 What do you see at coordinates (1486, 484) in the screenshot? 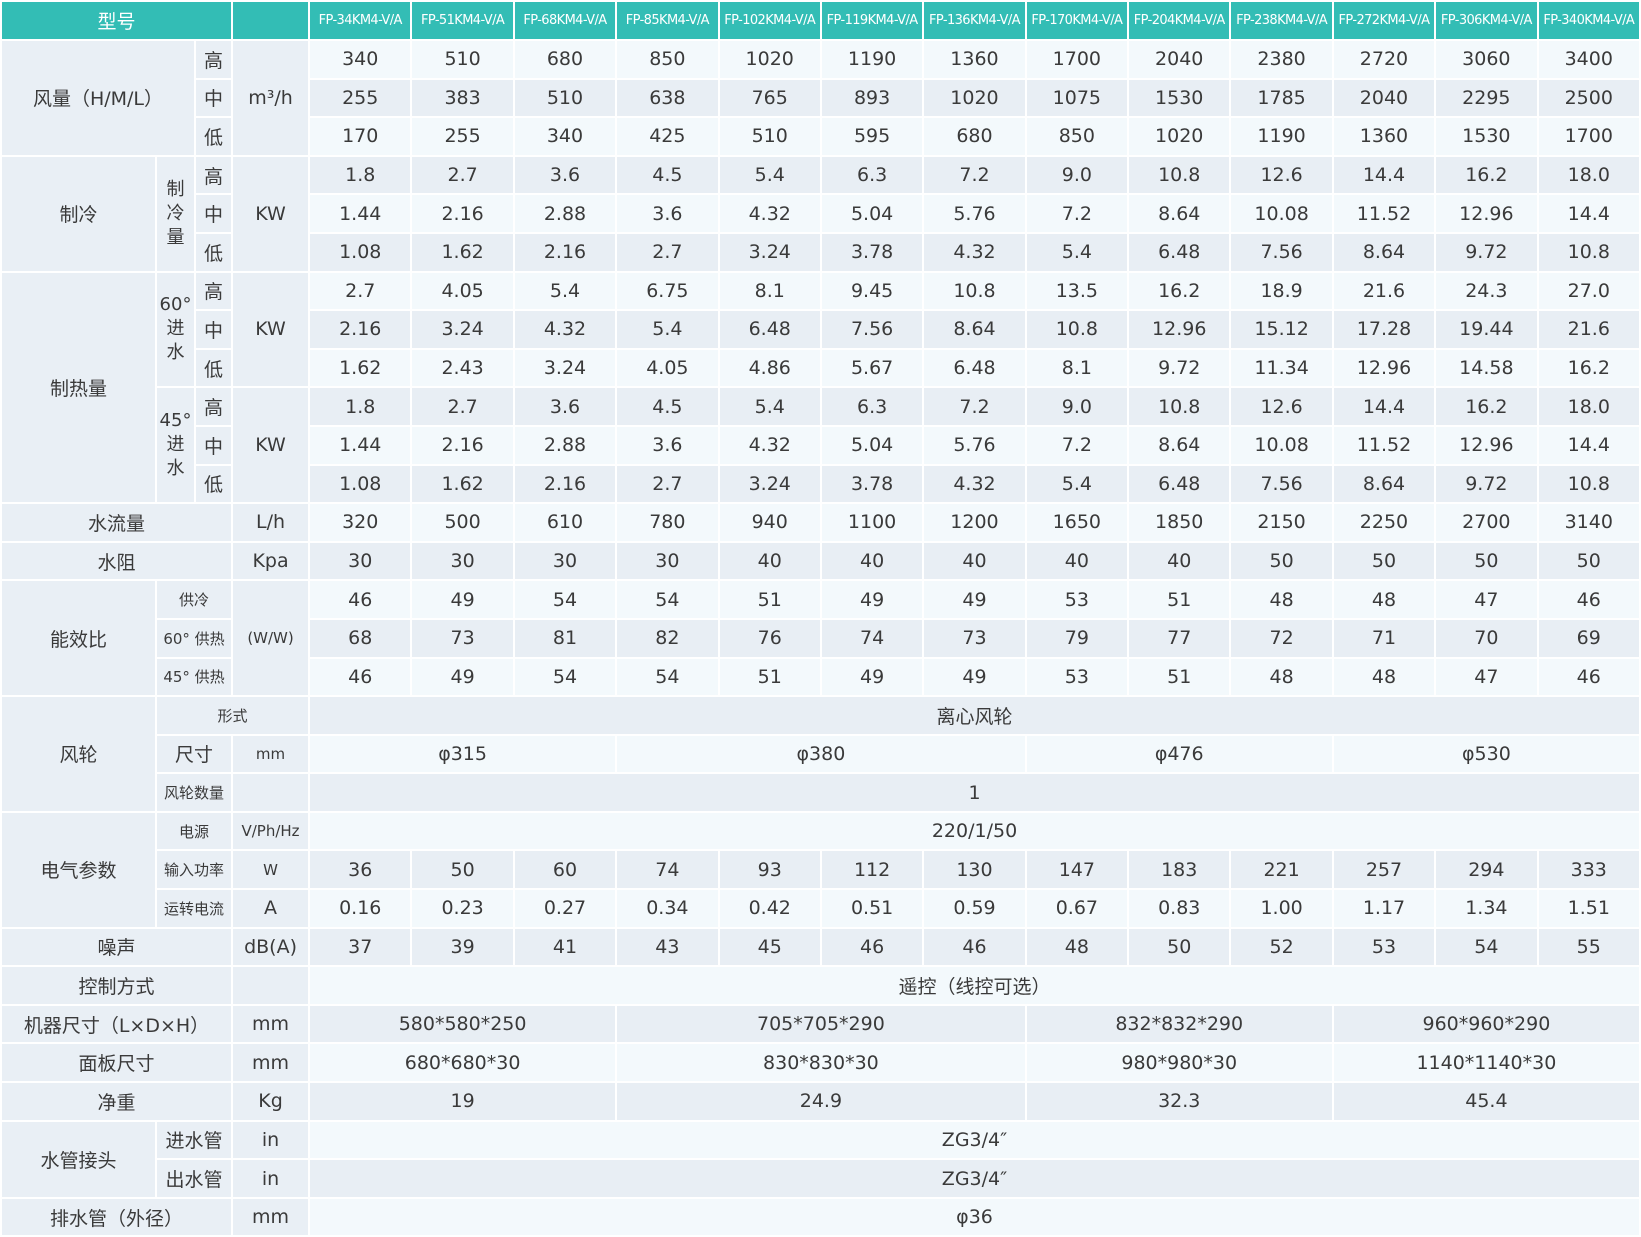
I see `value-cell: 9.72` at bounding box center [1486, 484].